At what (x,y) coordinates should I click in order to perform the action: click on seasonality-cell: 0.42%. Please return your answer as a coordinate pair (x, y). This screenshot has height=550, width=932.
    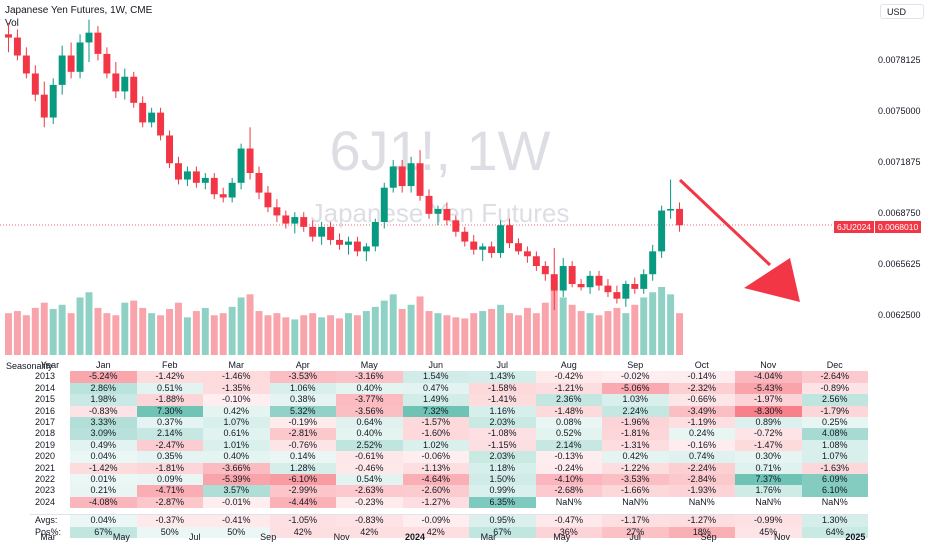
    Looking at the image, I should click on (635, 457).